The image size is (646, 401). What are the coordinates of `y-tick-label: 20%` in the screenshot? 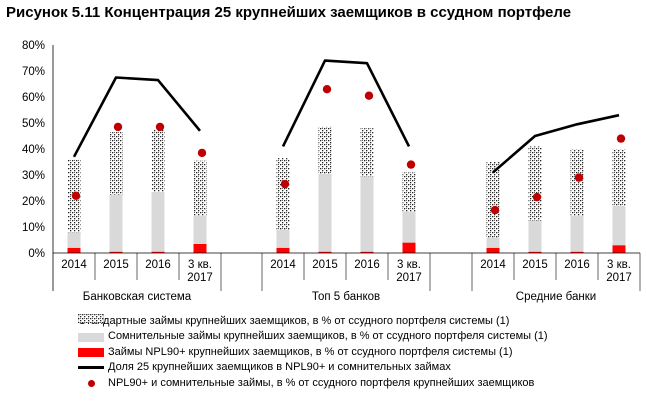 It's located at (33, 202).